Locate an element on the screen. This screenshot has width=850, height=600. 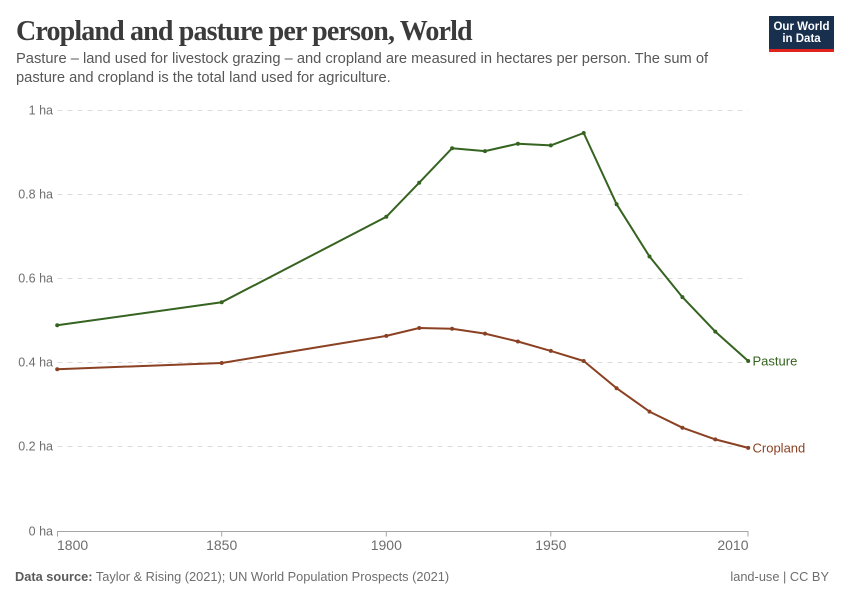
svg-text: 1850 is located at coordinates (221, 545).